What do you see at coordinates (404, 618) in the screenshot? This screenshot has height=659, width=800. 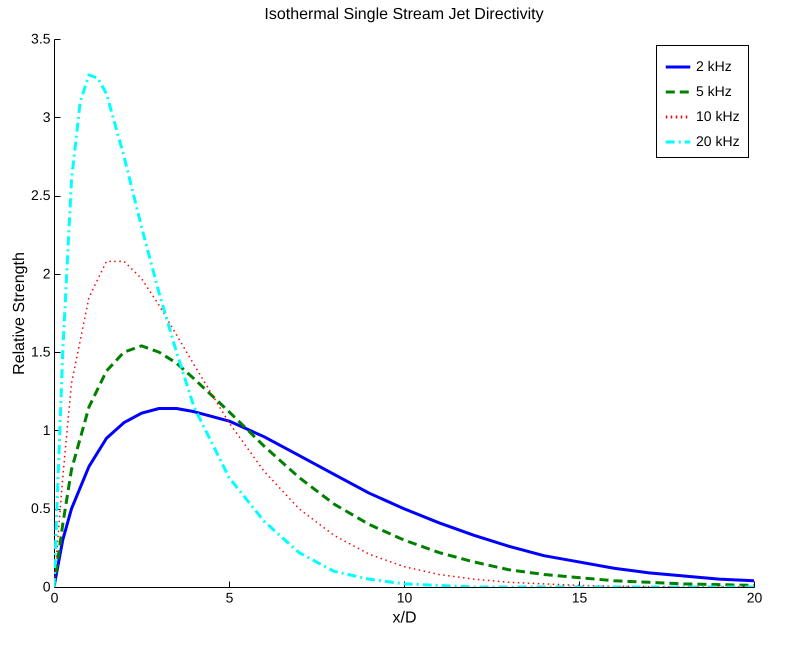 I see `x-axis-title: x/D` at bounding box center [404, 618].